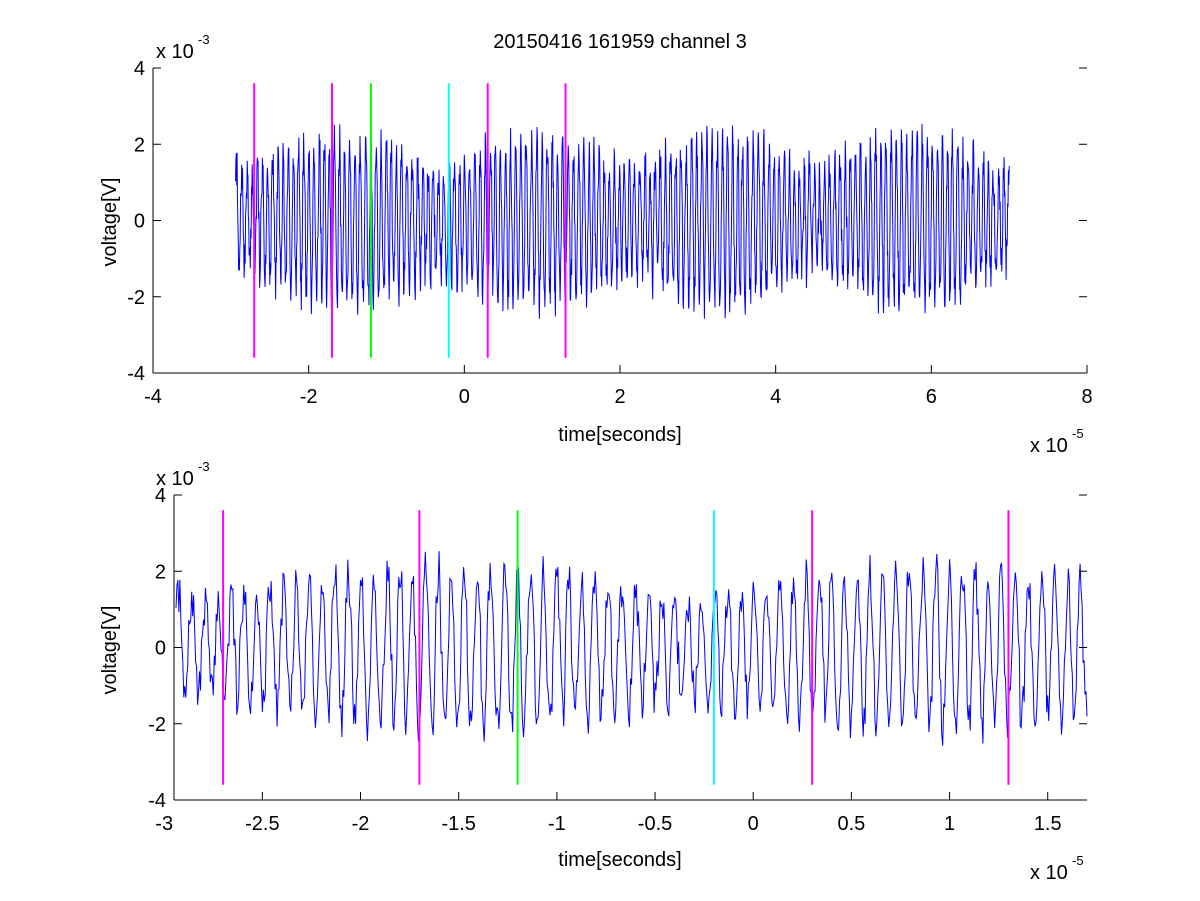 Image resolution: width=1200 pixels, height=901 pixels. What do you see at coordinates (622, 221) in the screenshot?
I see `signal-series` at bounding box center [622, 221].